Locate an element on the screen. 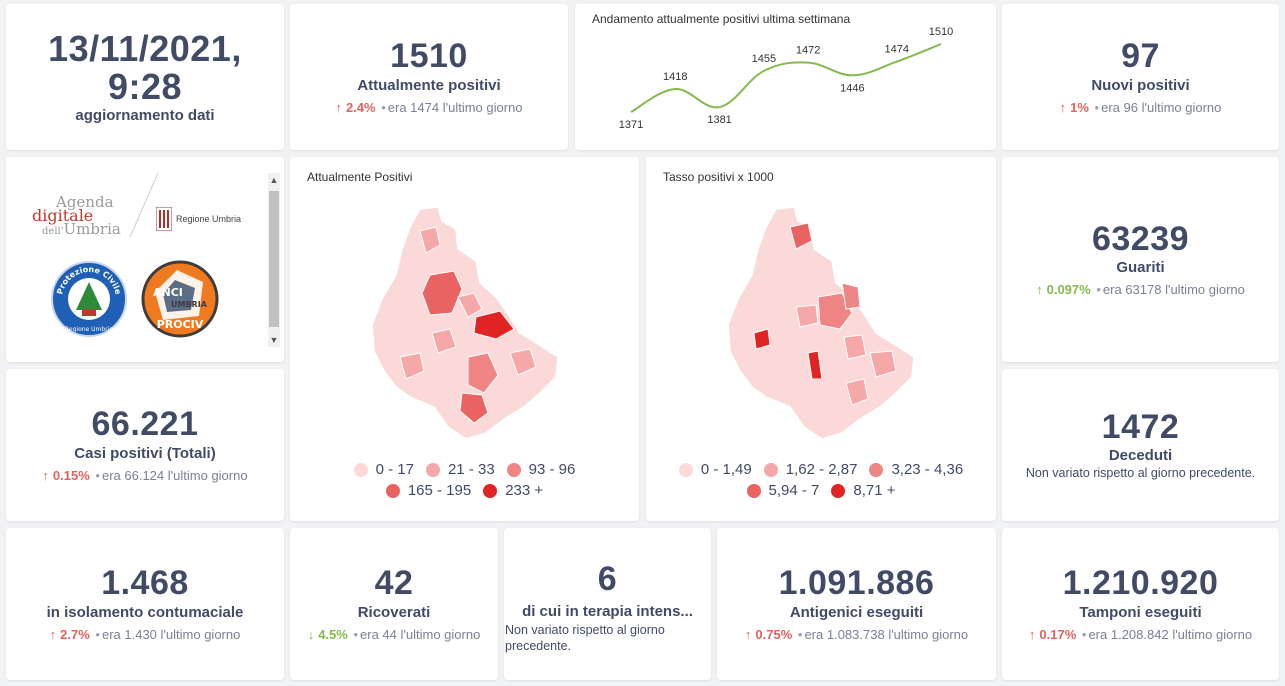  isolamento-delta: ↑ 2.7% • era 1.430 l'ultimo giorno is located at coordinates (145, 634).